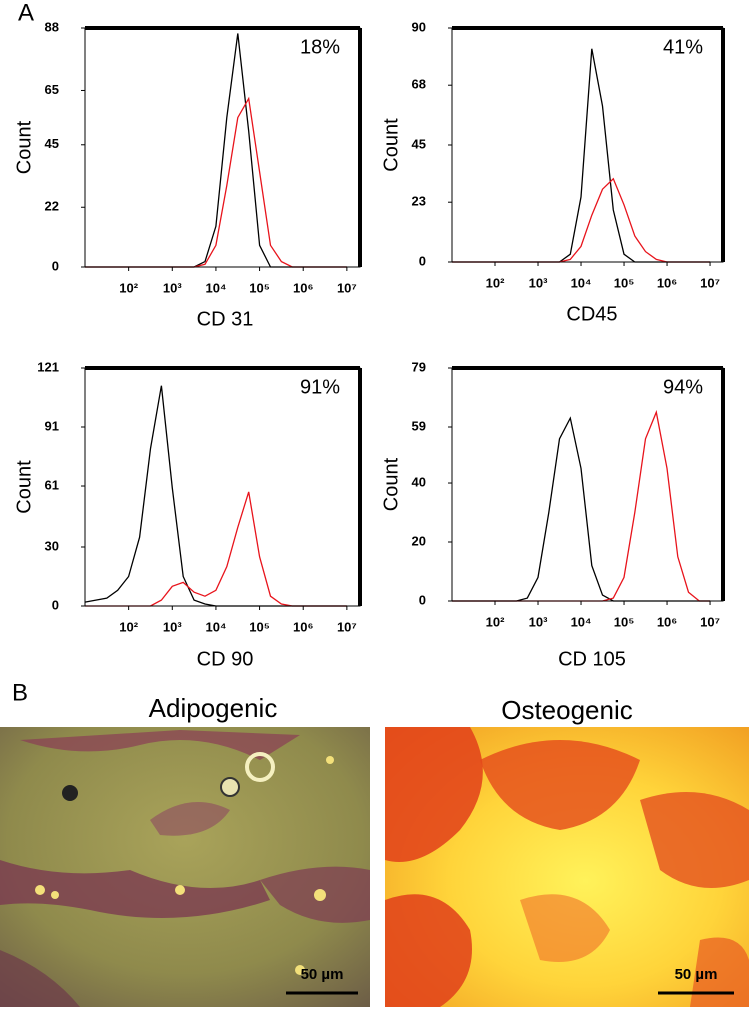 Image resolution: width=749 pixels, height=1012 pixels. I want to click on micrograph-title: Osteogenic, so click(567, 710).